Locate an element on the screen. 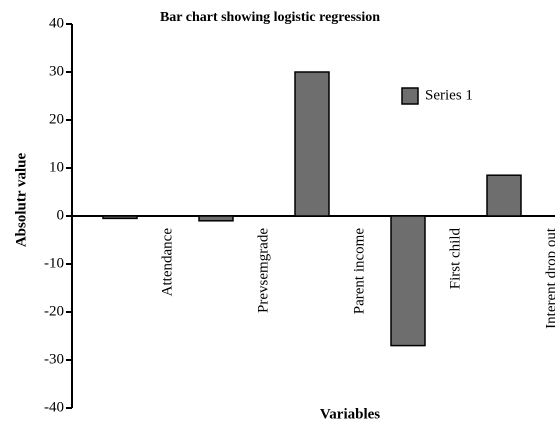 The width and height of the screenshot is (555, 428). x-tick-label: First child is located at coordinates (455, 259).